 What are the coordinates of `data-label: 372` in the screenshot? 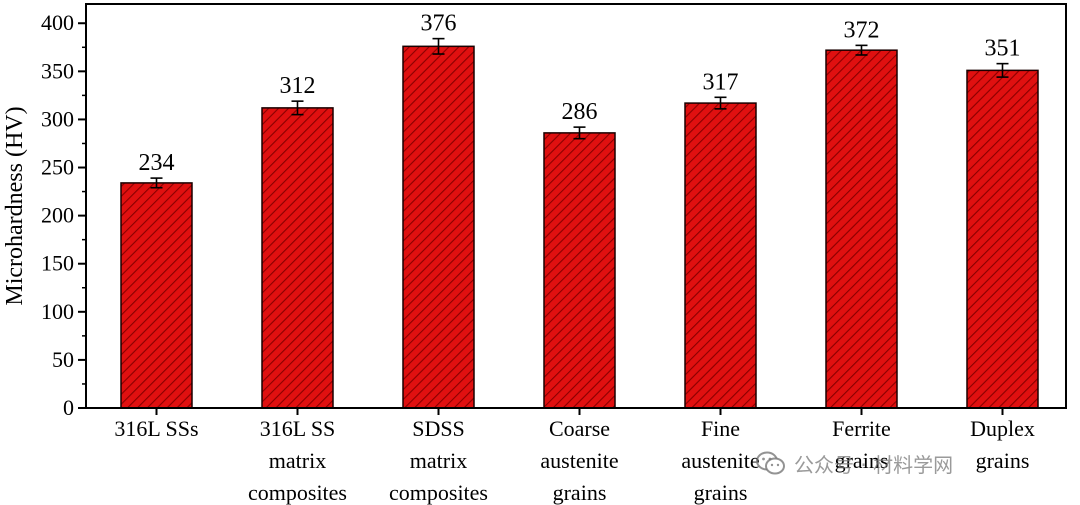 It's located at (862, 30).